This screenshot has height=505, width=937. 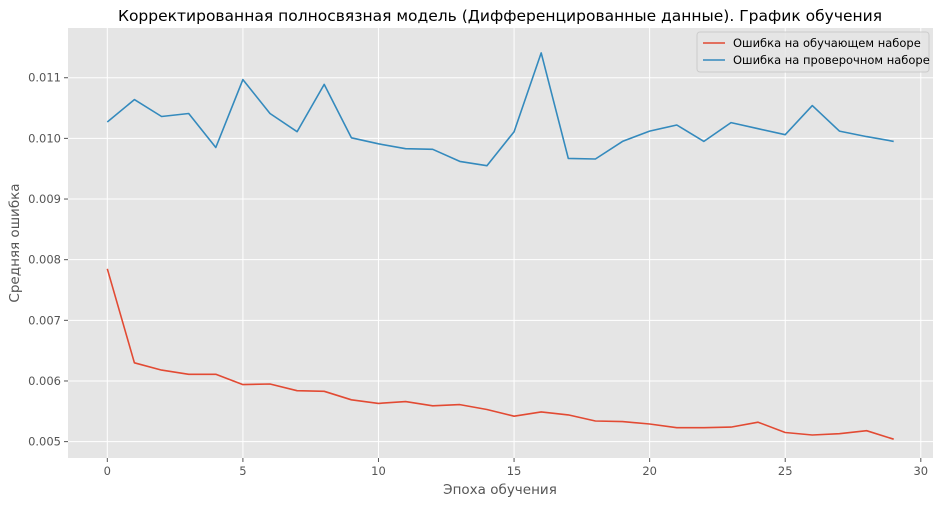 I want to click on x-tick-label: 5, so click(x=242, y=471).